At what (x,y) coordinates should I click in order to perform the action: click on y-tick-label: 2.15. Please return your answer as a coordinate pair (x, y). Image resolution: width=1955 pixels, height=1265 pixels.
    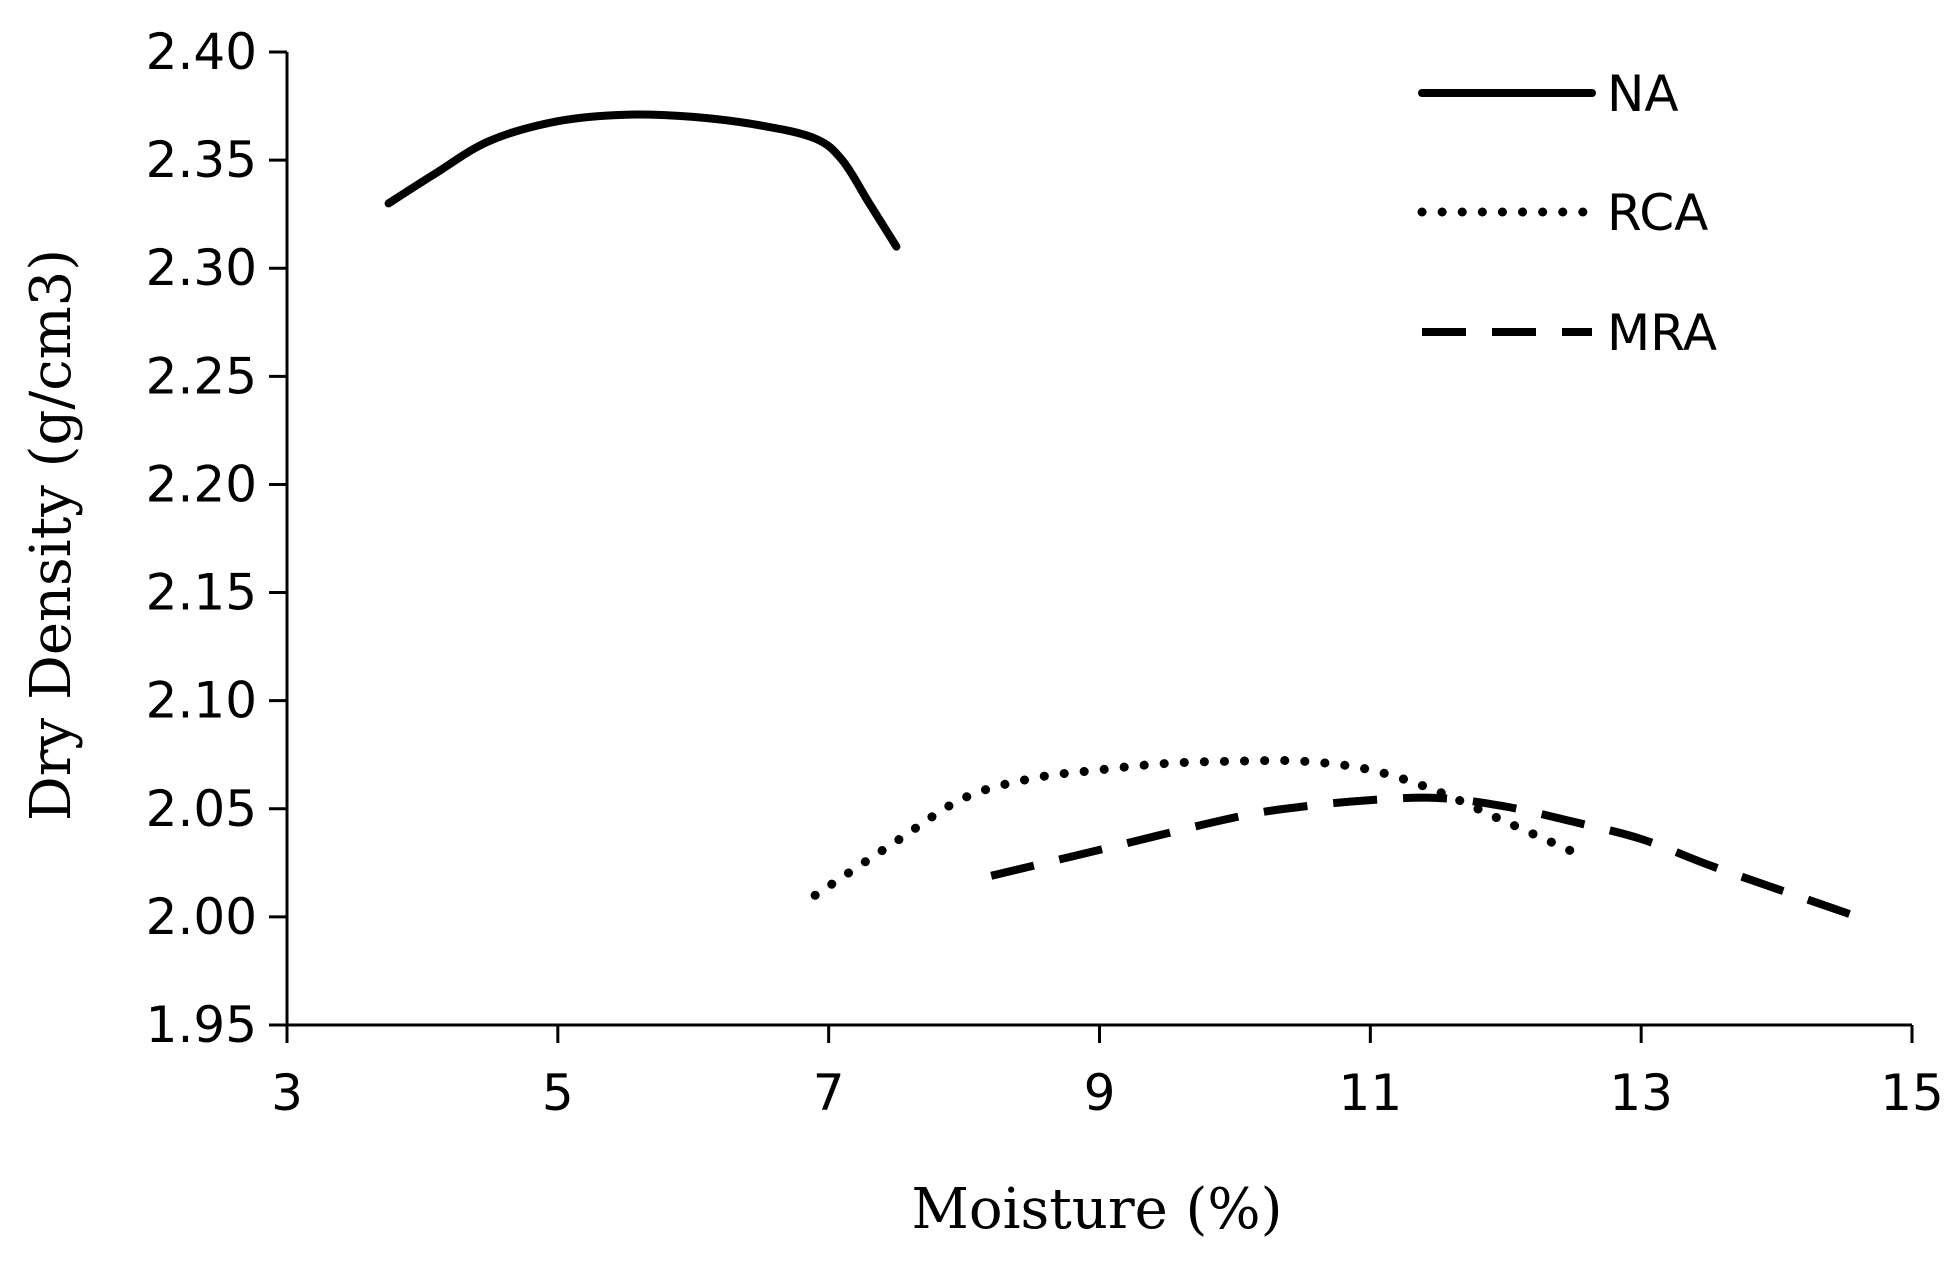
    Looking at the image, I should click on (201, 593).